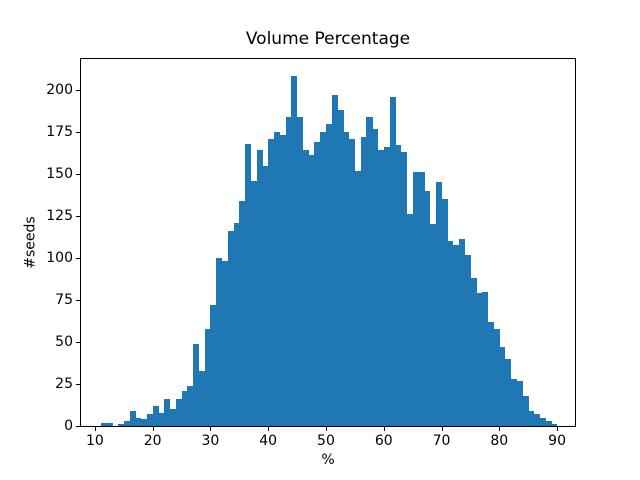  What do you see at coordinates (441, 441) in the screenshot?
I see `x-tick-label: 70` at bounding box center [441, 441].